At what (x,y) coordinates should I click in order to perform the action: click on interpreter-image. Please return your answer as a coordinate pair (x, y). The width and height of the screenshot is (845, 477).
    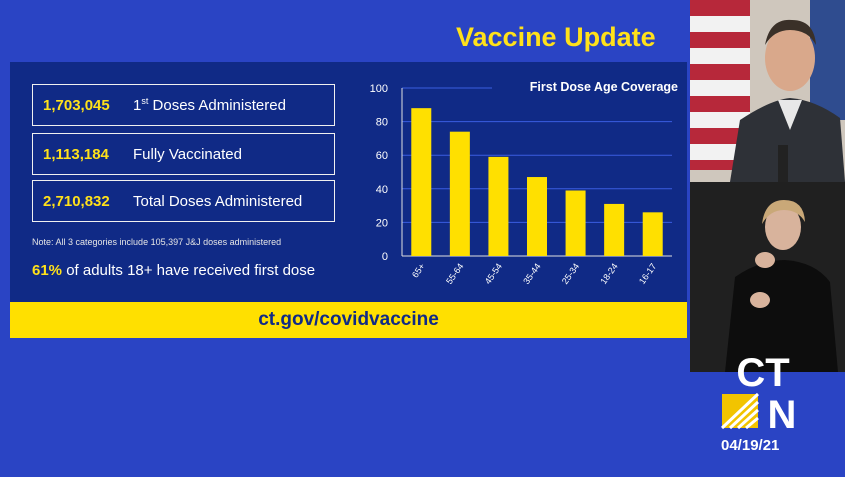
    Looking at the image, I should click on (767, 277).